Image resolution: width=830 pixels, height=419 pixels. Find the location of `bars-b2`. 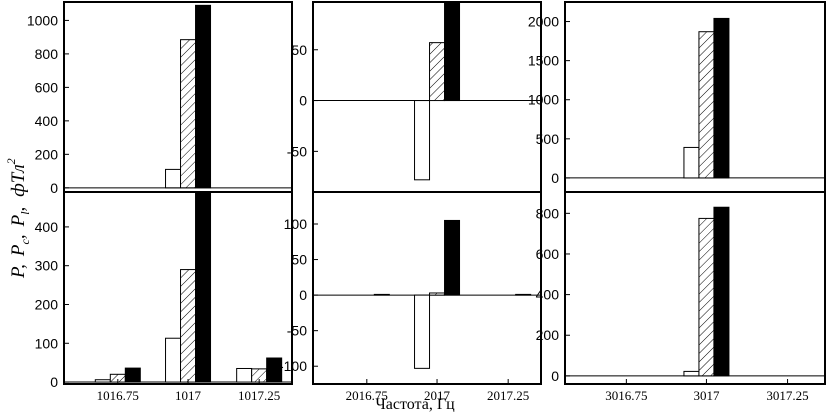

bars-b2 is located at coordinates (427, 294).